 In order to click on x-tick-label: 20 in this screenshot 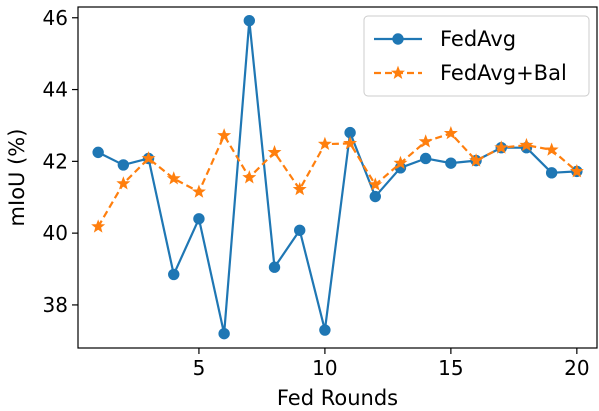, I will do `click(576, 368)`.